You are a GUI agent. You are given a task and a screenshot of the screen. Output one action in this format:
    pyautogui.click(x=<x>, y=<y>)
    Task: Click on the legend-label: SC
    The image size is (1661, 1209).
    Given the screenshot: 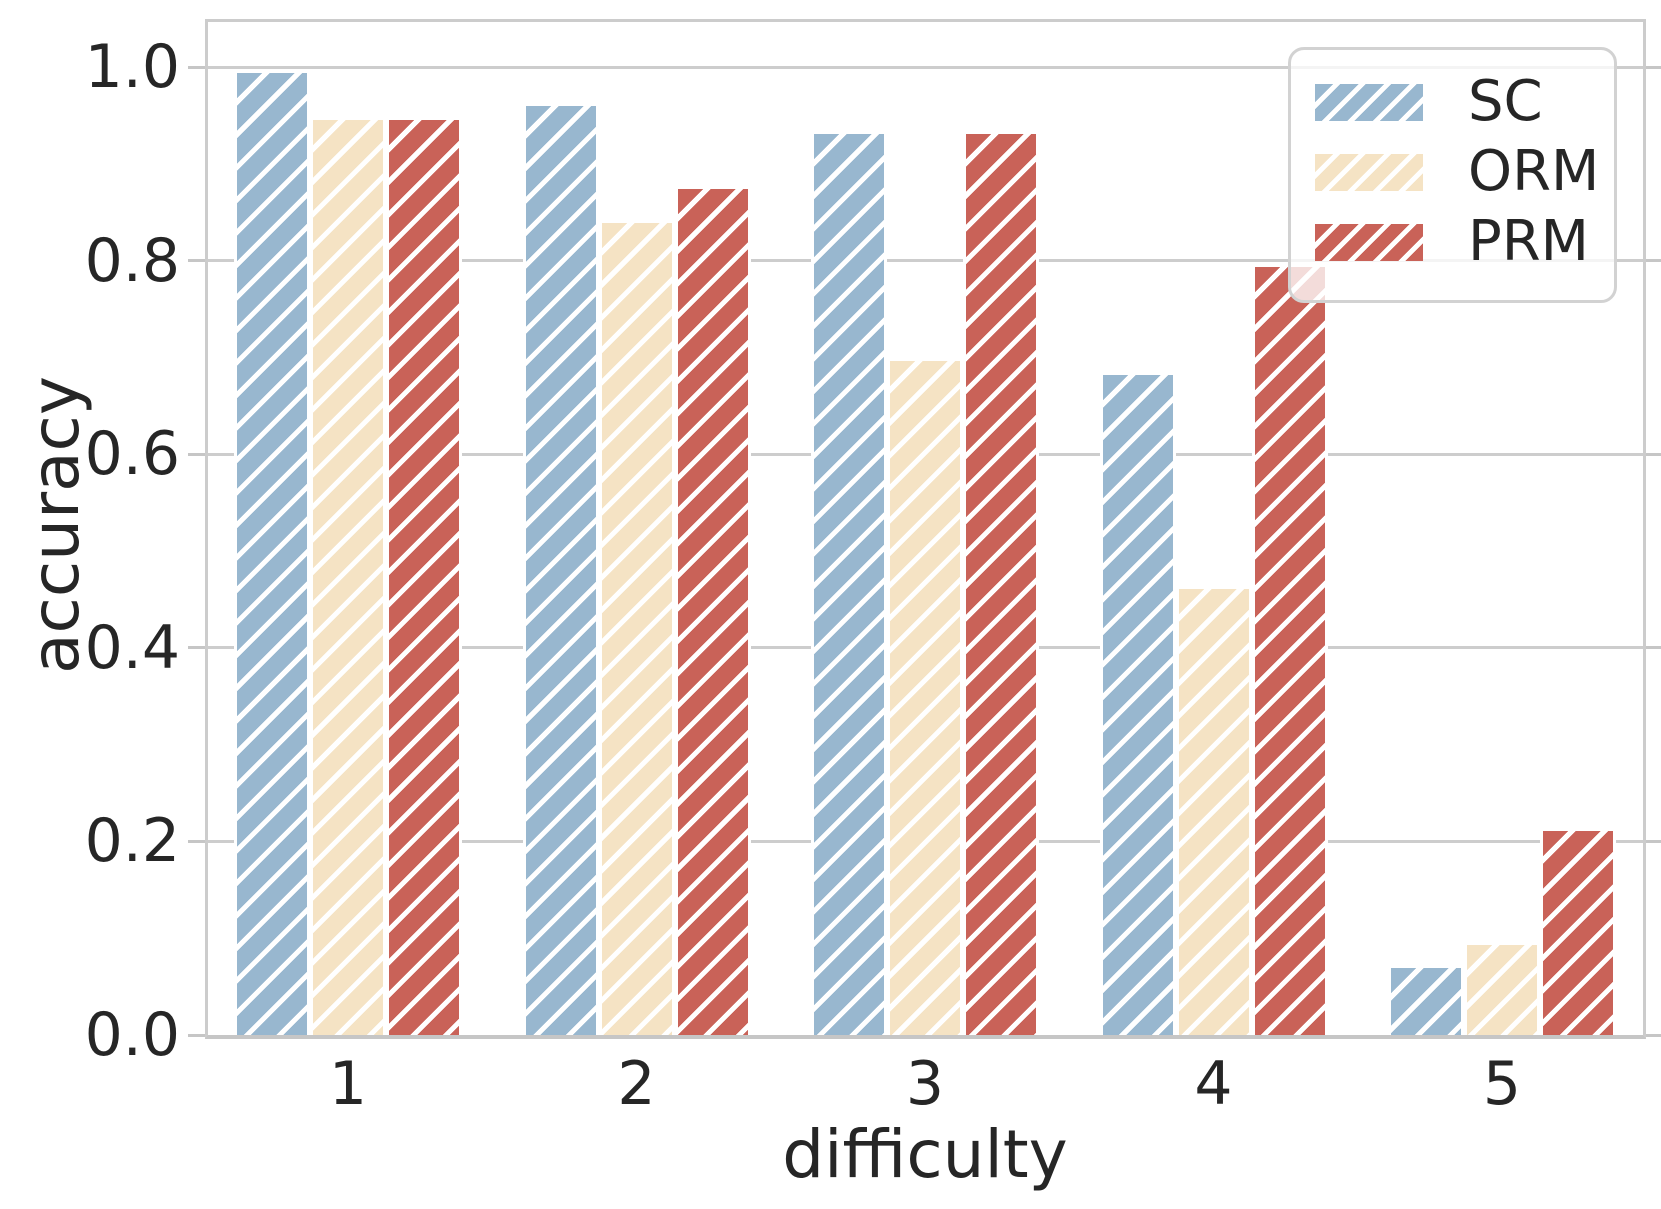 What is the action you would take?
    pyautogui.click(x=1505, y=101)
    